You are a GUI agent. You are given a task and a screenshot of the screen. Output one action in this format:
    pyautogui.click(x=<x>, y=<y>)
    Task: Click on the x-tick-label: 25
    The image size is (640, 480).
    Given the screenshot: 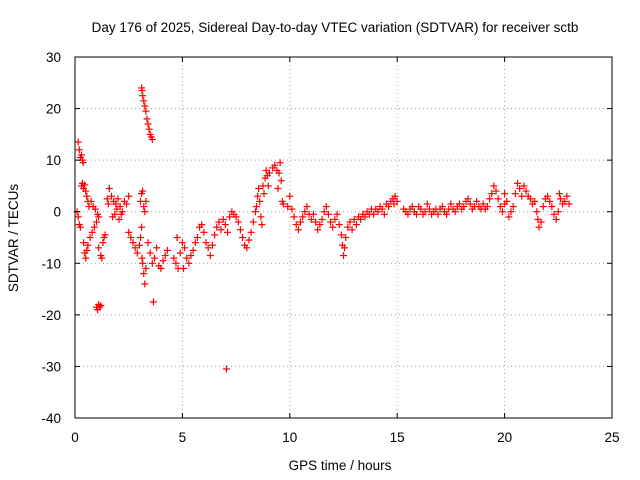 What is the action you would take?
    pyautogui.click(x=611, y=437)
    